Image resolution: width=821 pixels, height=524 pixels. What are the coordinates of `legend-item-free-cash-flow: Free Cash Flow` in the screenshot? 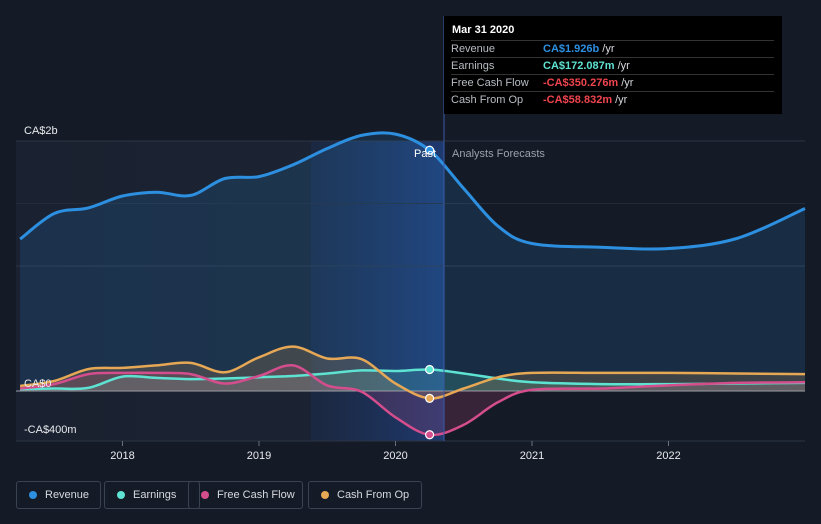 It's located at (245, 495).